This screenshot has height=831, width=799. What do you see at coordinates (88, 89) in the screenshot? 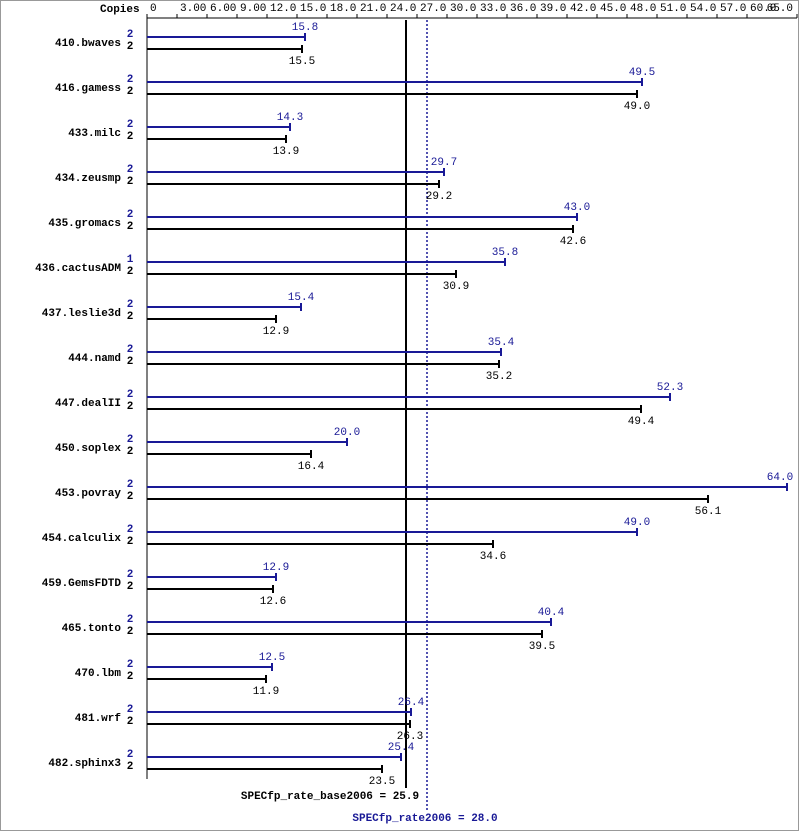
I see `category-label: 416.gamess` at bounding box center [88, 89].